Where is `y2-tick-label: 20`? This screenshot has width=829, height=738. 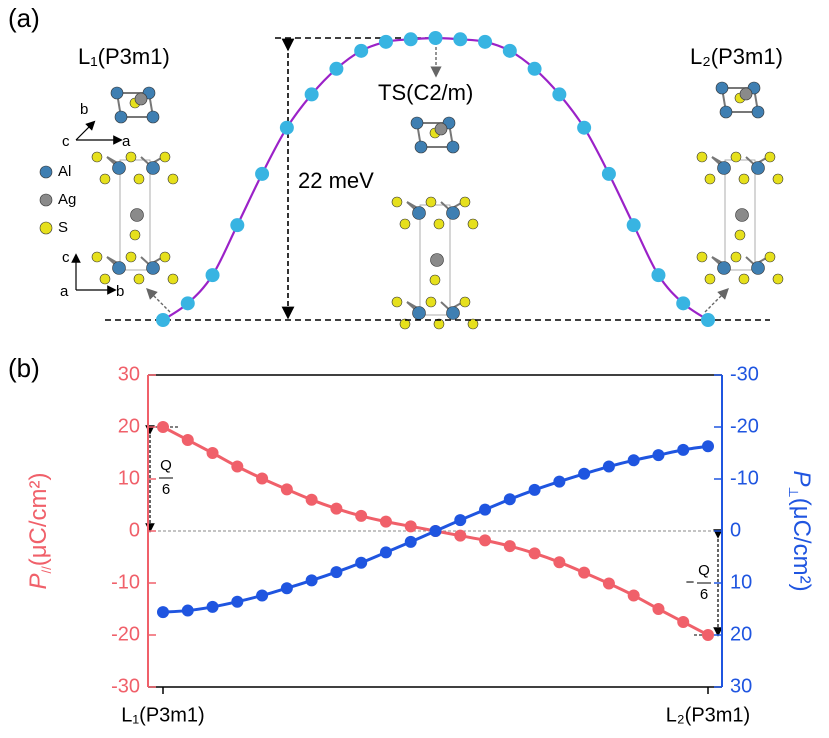
y2-tick-label: 20 is located at coordinates (741, 634).